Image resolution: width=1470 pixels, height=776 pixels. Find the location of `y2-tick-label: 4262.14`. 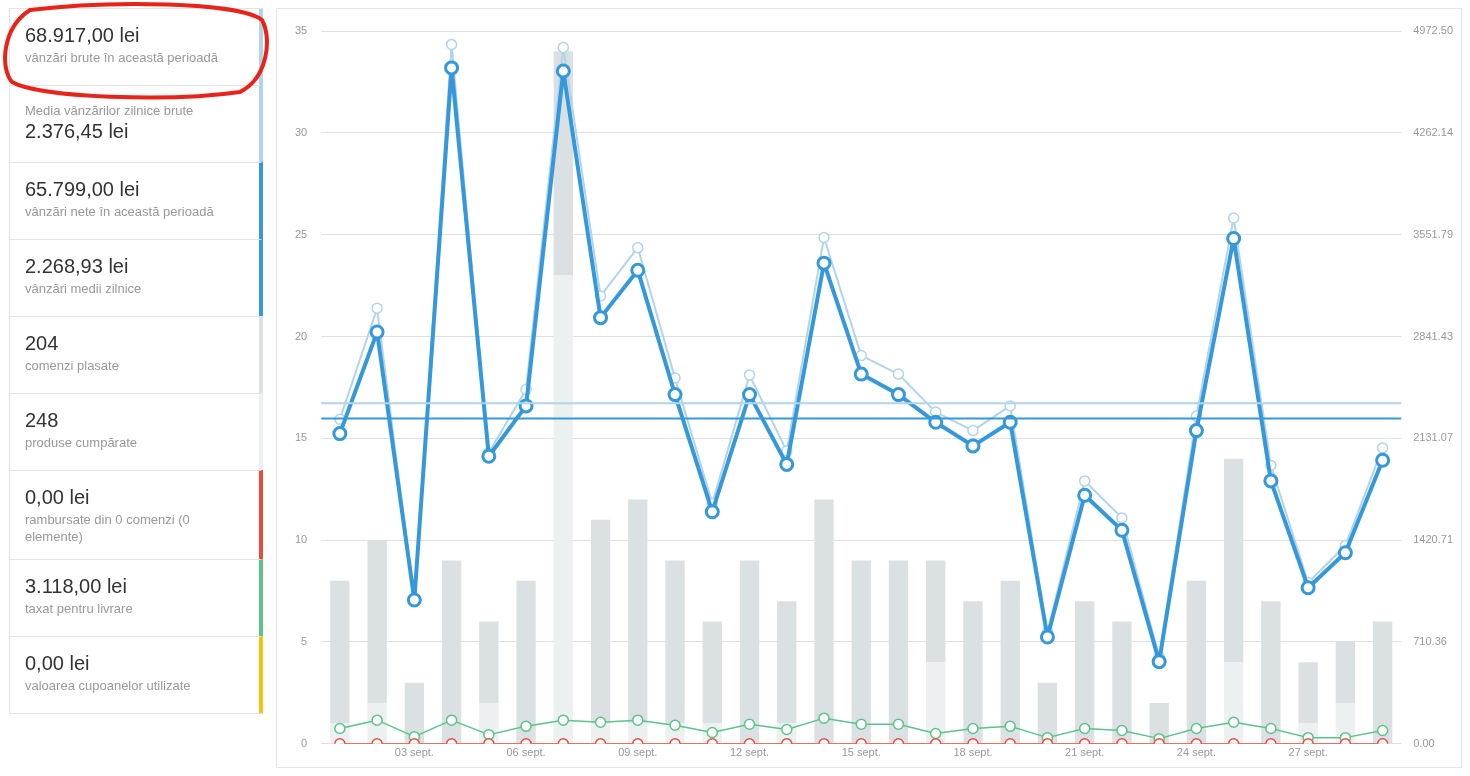

y2-tick-label: 4262.14 is located at coordinates (1433, 131).